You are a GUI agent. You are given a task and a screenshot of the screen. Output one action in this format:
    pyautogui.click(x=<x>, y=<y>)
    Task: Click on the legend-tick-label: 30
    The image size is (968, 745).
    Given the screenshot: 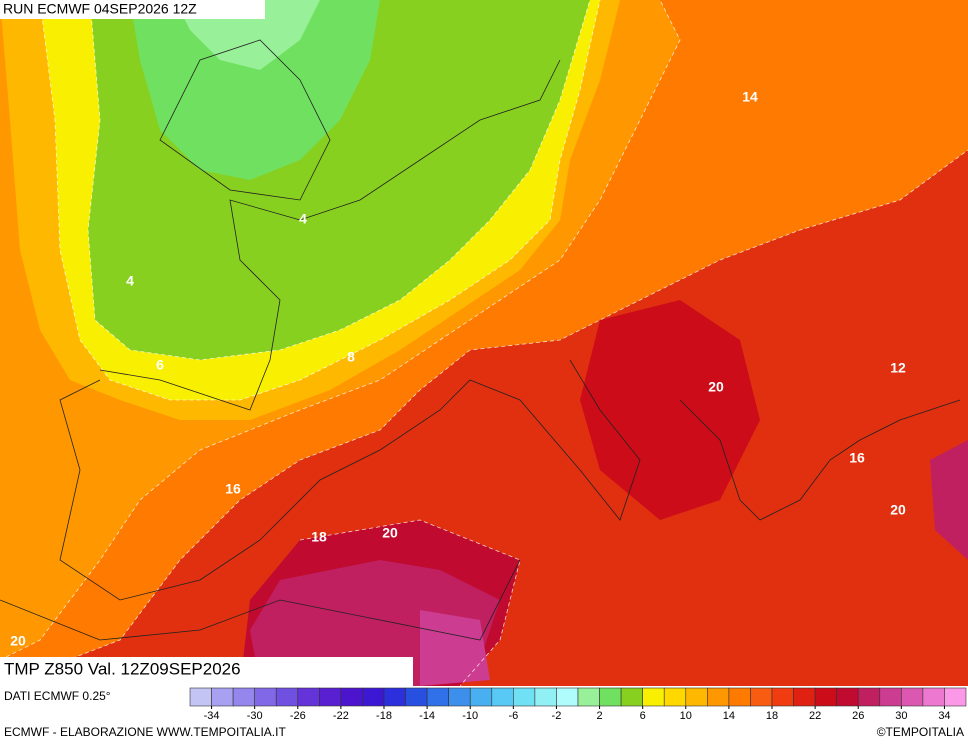 What is the action you would take?
    pyautogui.click(x=901, y=716)
    